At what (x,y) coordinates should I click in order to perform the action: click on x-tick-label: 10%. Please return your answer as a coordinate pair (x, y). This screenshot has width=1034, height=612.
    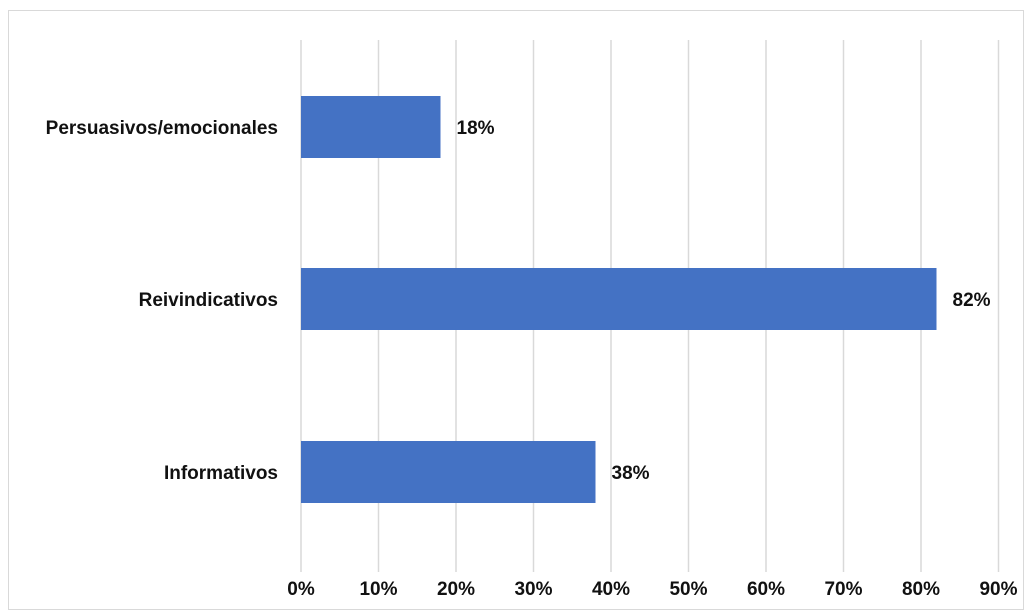
    Looking at the image, I should click on (378, 589).